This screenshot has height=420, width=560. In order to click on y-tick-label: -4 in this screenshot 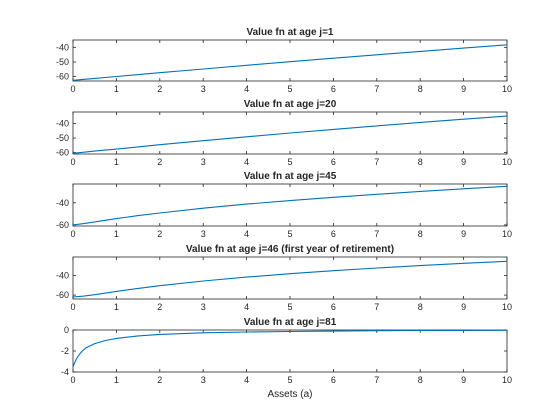, I will do `click(65, 372)`.